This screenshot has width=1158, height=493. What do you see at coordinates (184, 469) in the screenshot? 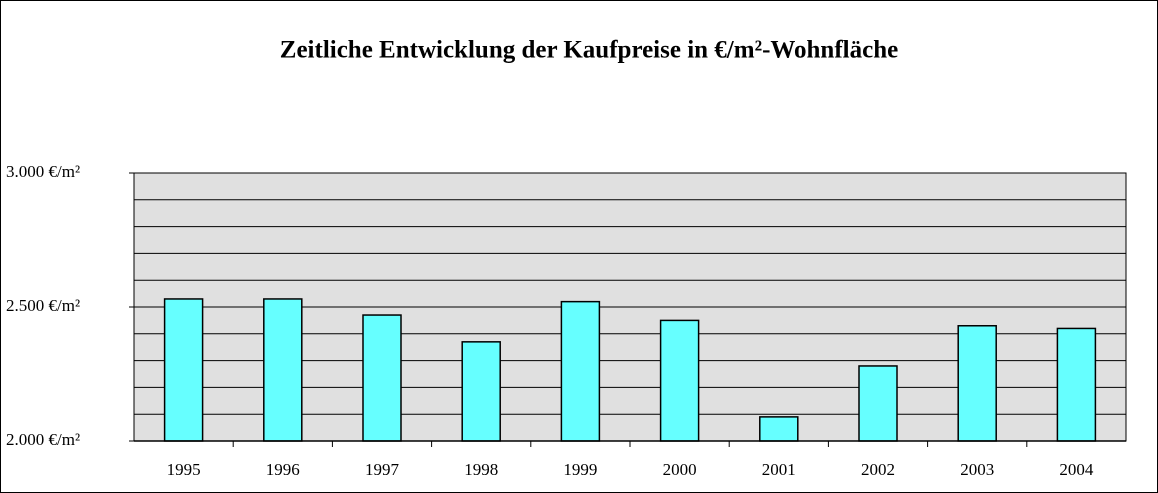
I see `x-tick-label: 1995` at bounding box center [184, 469].